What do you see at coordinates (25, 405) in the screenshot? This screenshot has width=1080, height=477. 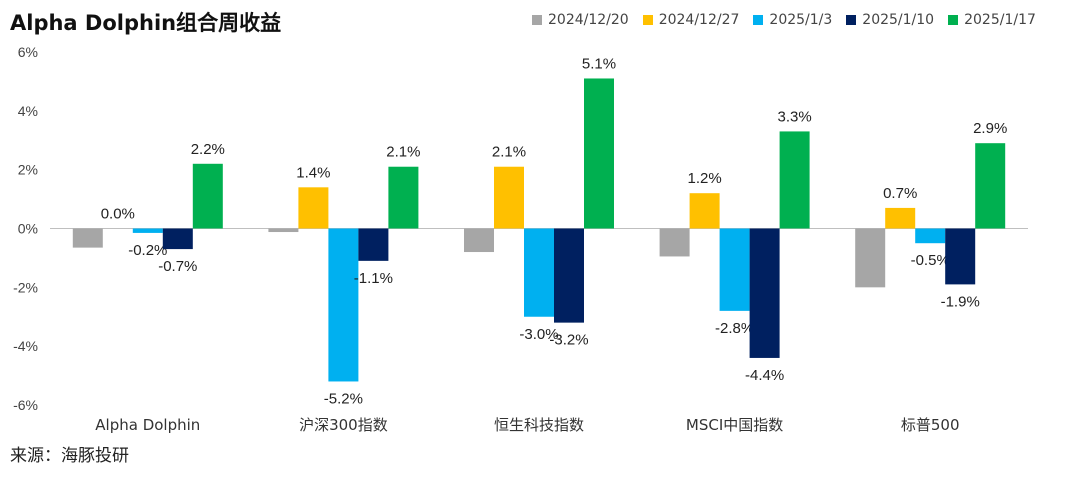 I see `y-tick-label: -6%` at bounding box center [25, 405].